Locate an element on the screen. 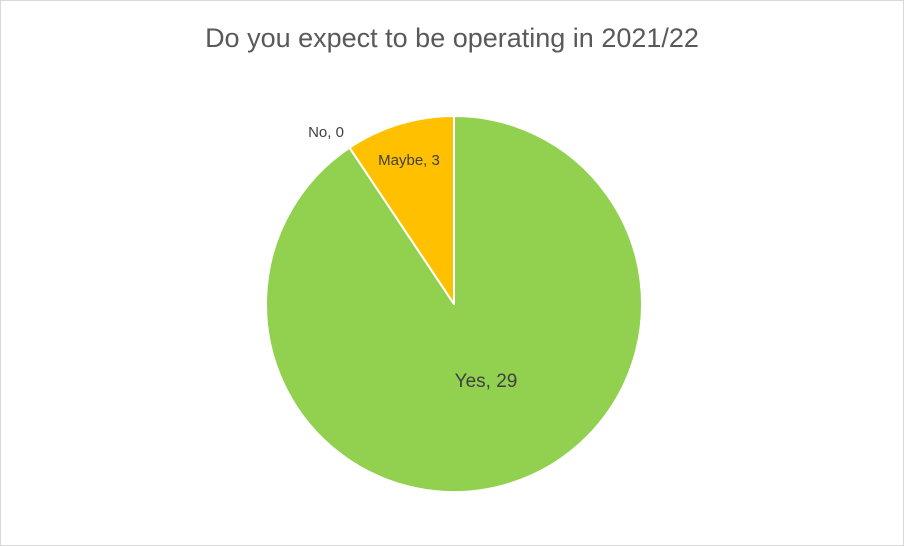  chart-title: Do you expect to be operating in 2021/22 is located at coordinates (452, 38).